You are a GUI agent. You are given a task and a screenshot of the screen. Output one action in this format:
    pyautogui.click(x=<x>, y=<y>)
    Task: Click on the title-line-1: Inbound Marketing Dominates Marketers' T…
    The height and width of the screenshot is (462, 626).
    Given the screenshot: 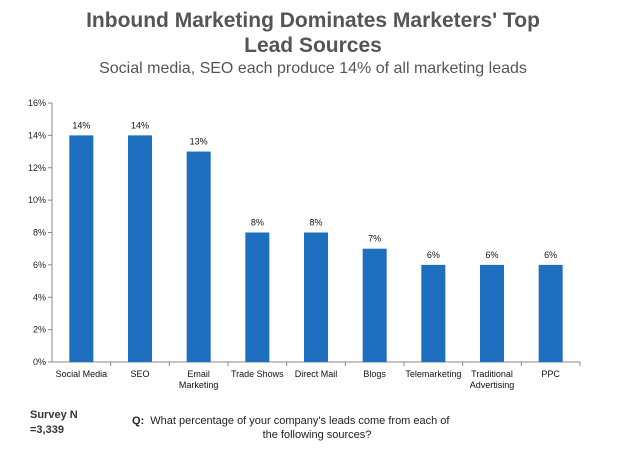 What is the action you would take?
    pyautogui.click(x=313, y=20)
    